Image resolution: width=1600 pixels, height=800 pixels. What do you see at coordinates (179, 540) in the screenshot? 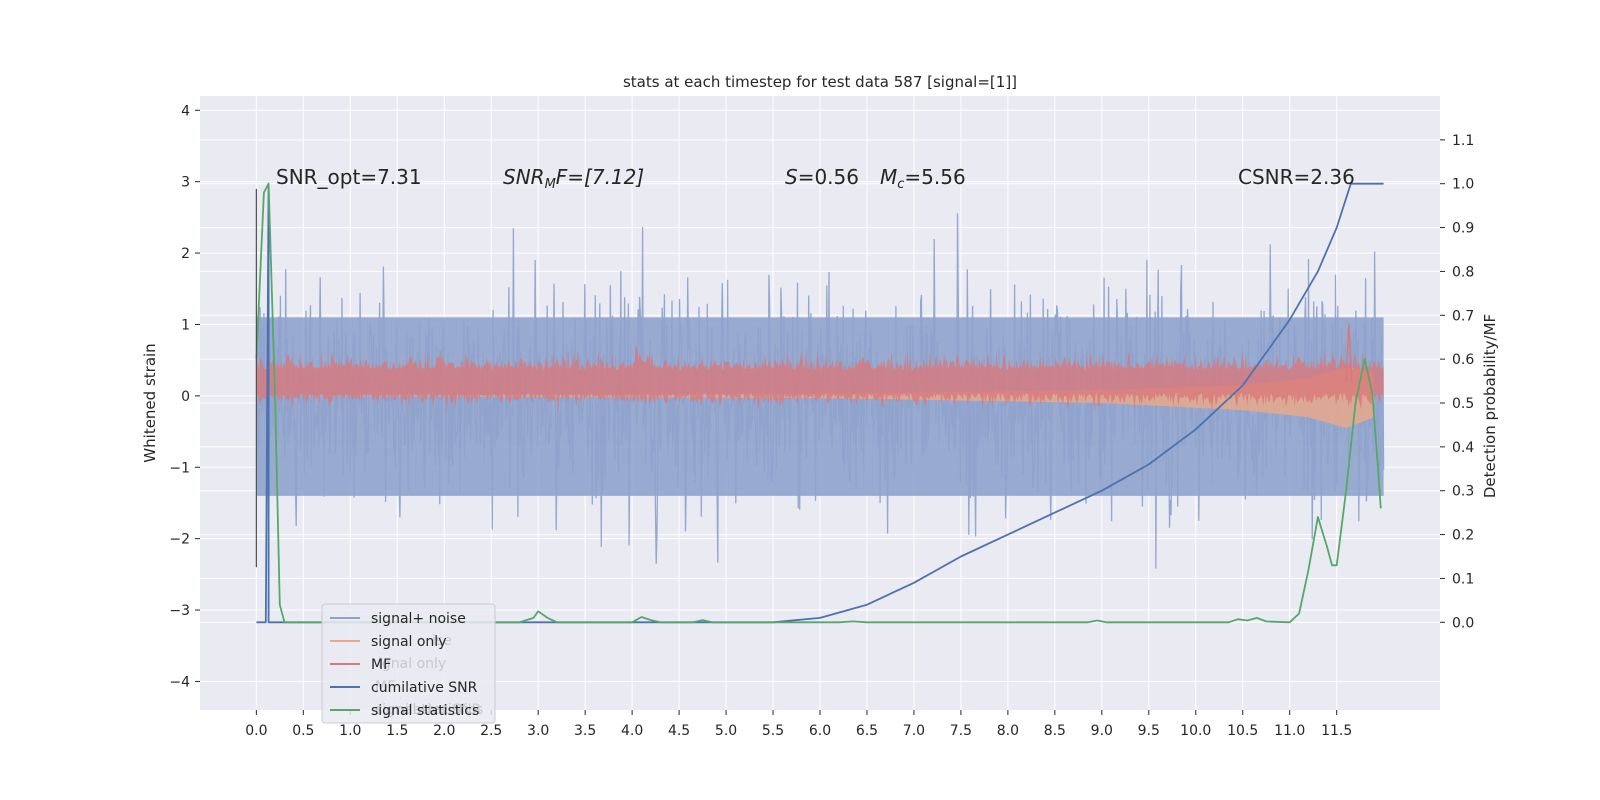
I see `y-left-tick-label: −2` at bounding box center [179, 540].